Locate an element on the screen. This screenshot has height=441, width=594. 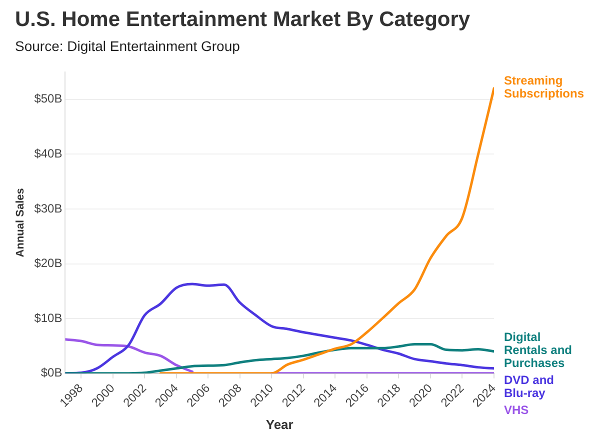
x-axis-title: Year is located at coordinates (280, 424).